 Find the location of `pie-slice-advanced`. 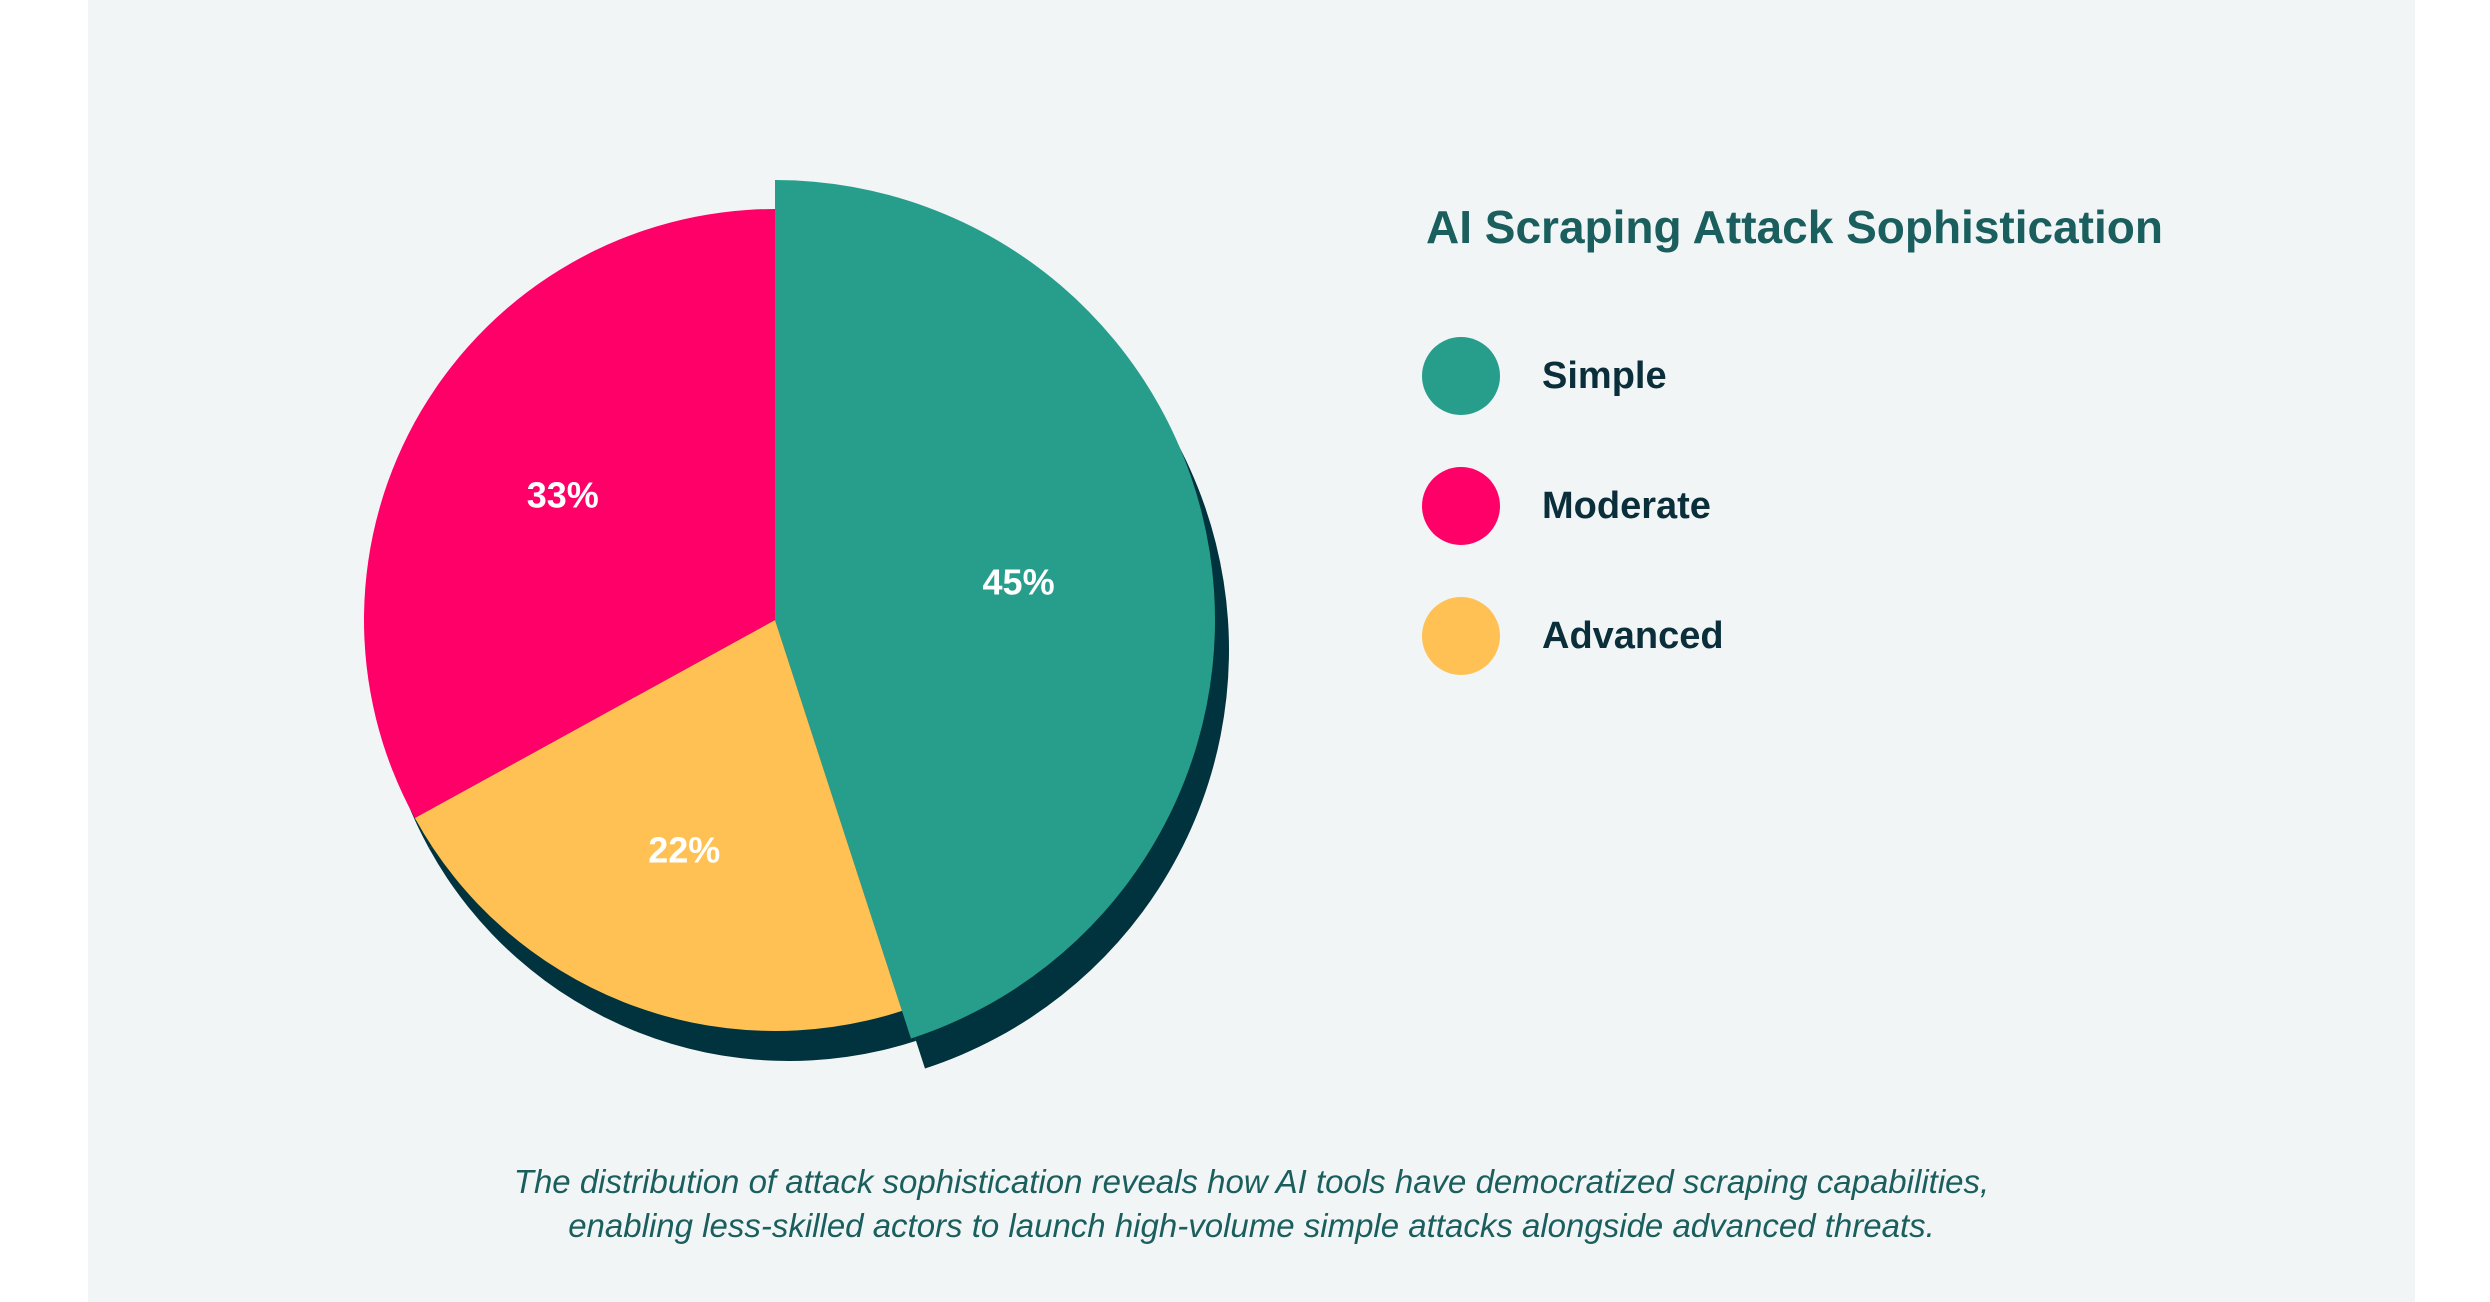

pie-slice-advanced is located at coordinates (658, 825).